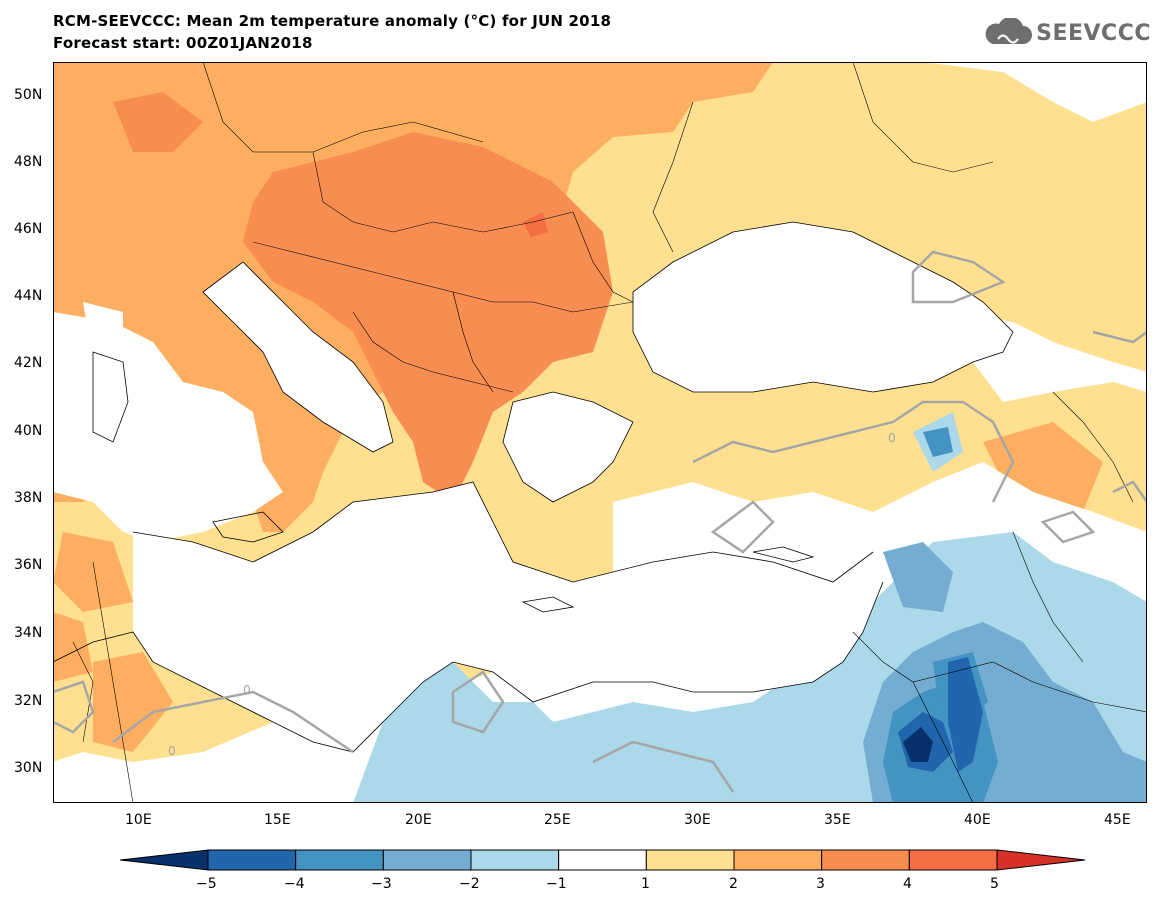  I want to click on colorbar-max-arrow, so click(1041, 860).